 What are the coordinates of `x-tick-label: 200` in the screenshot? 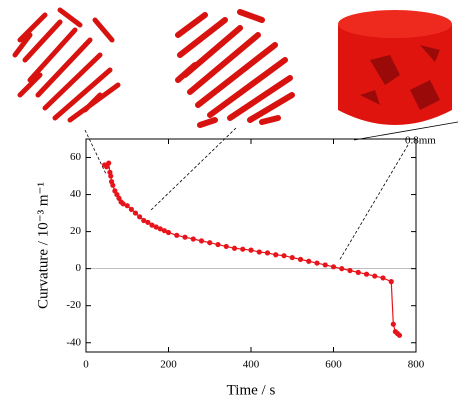 It's located at (168, 365).